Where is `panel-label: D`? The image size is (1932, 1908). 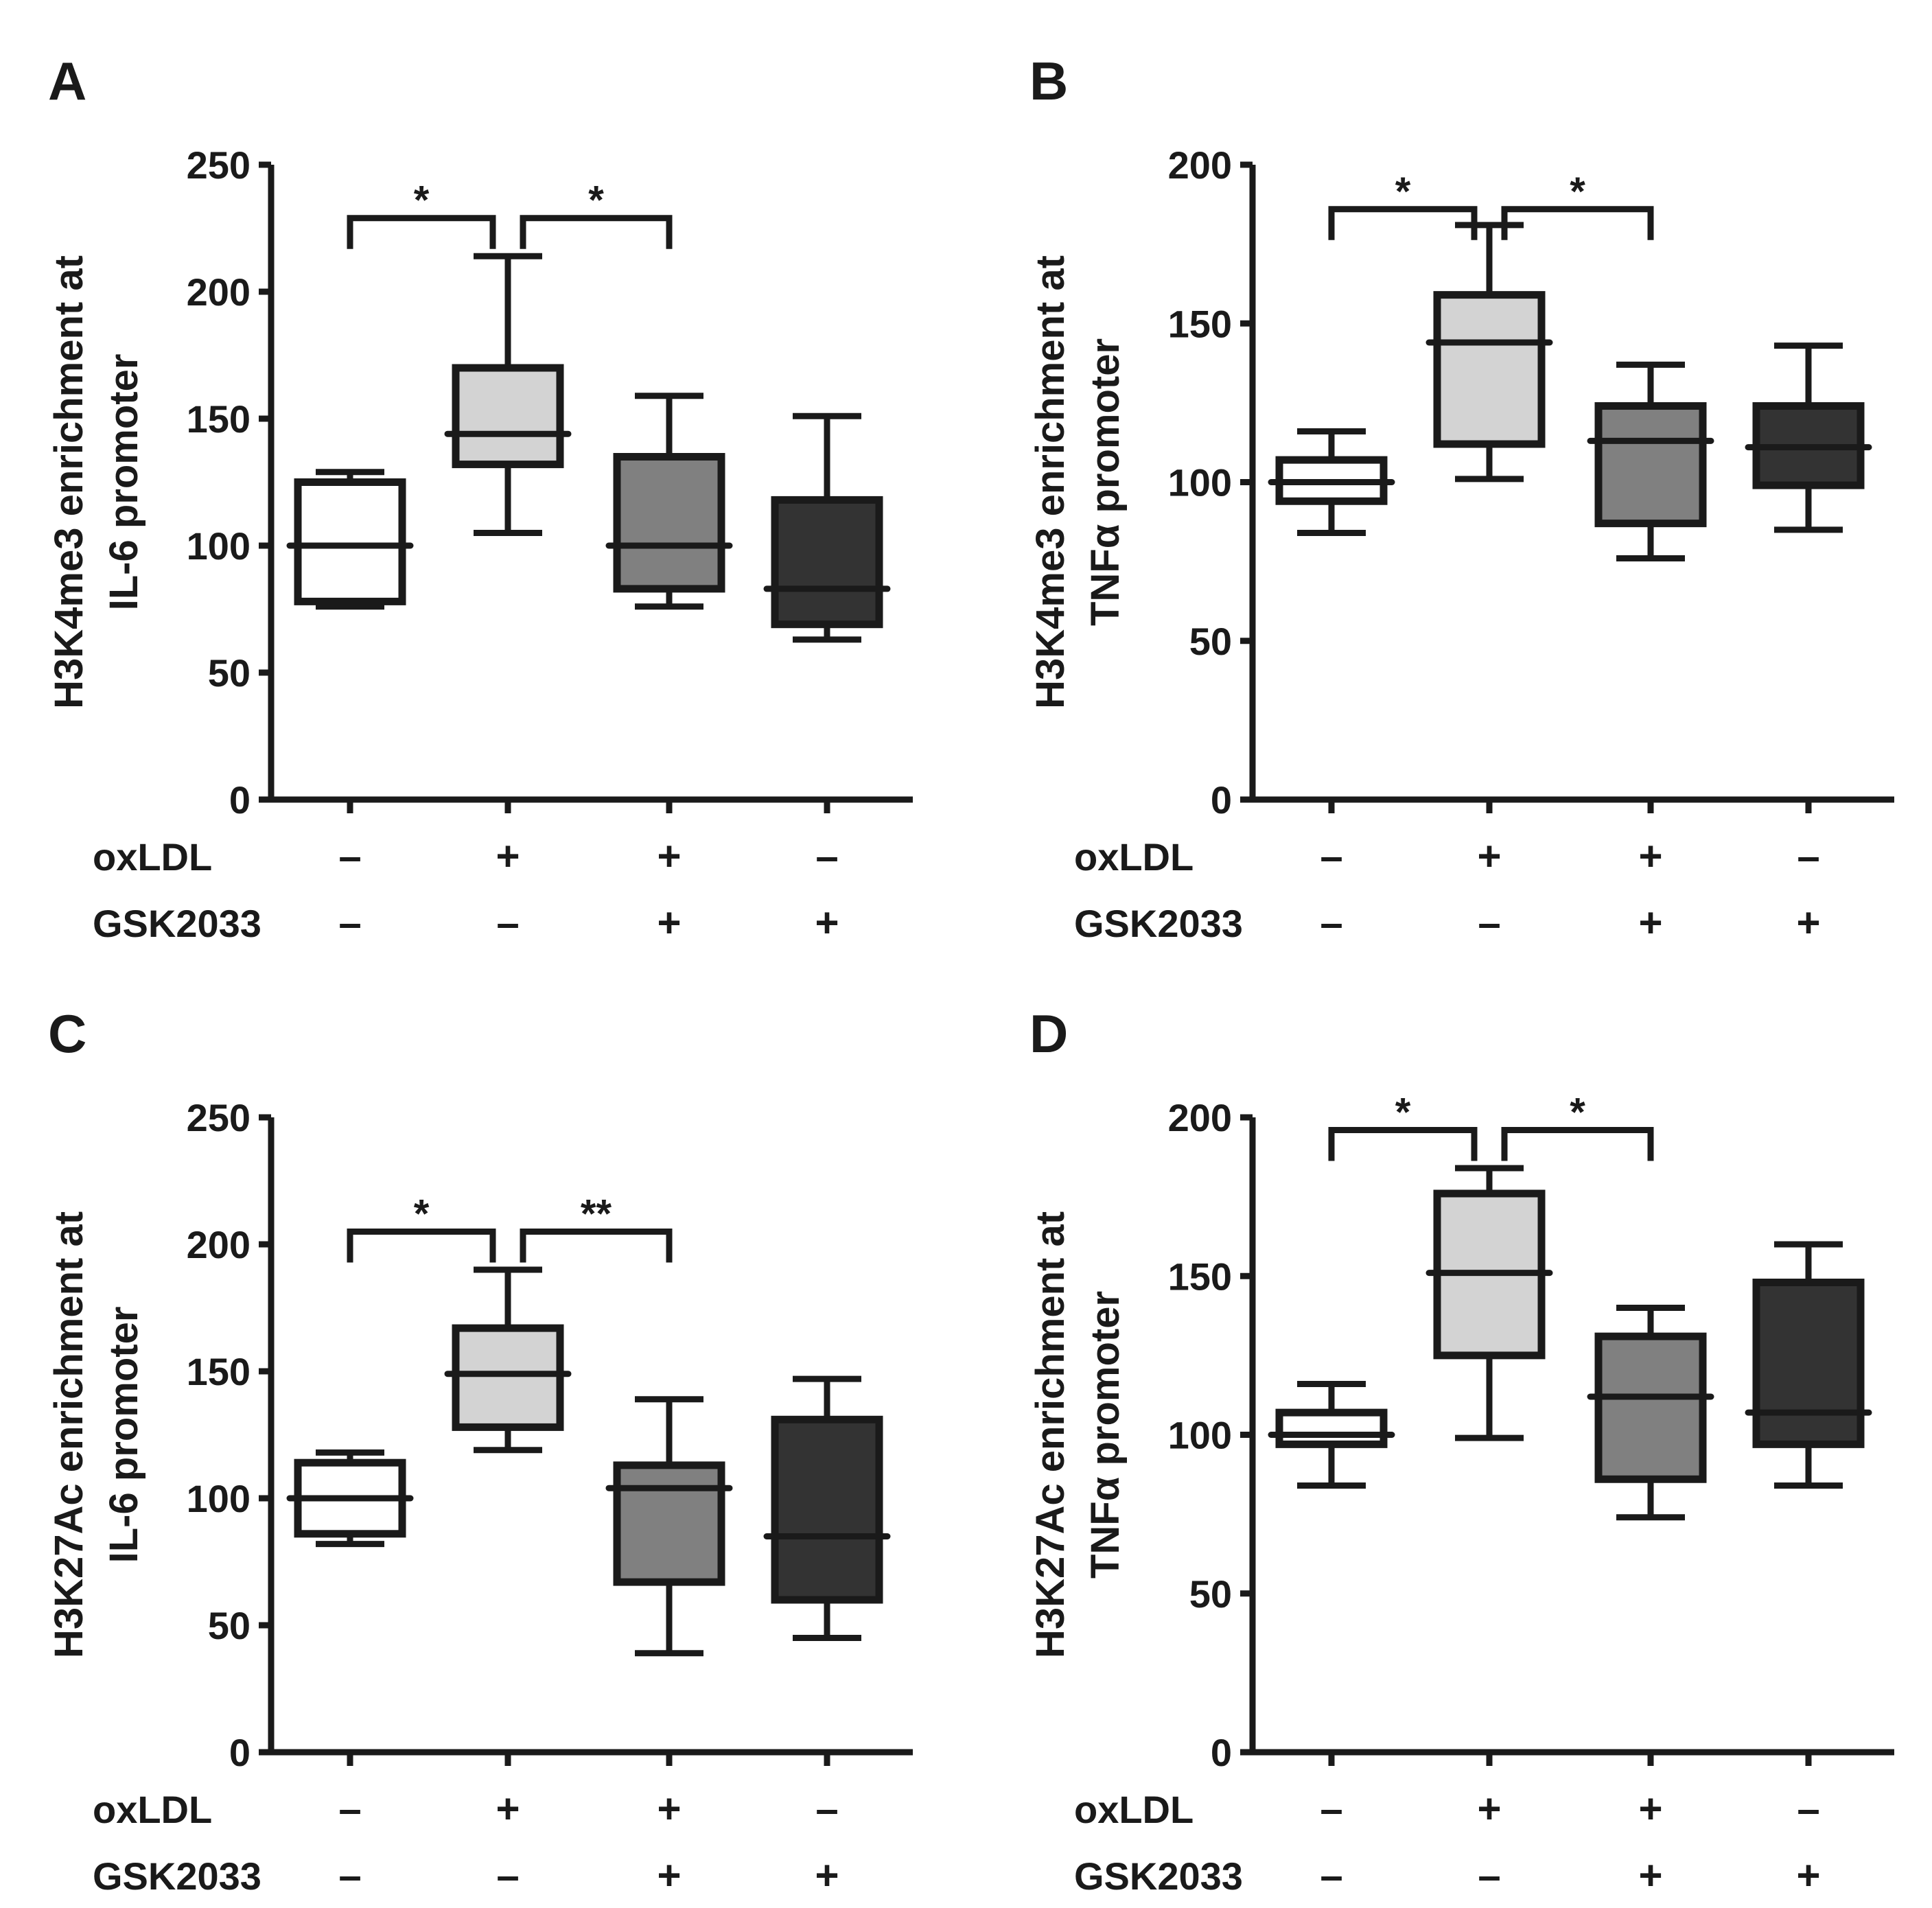
panel-label: D is located at coordinates (1048, 1033).